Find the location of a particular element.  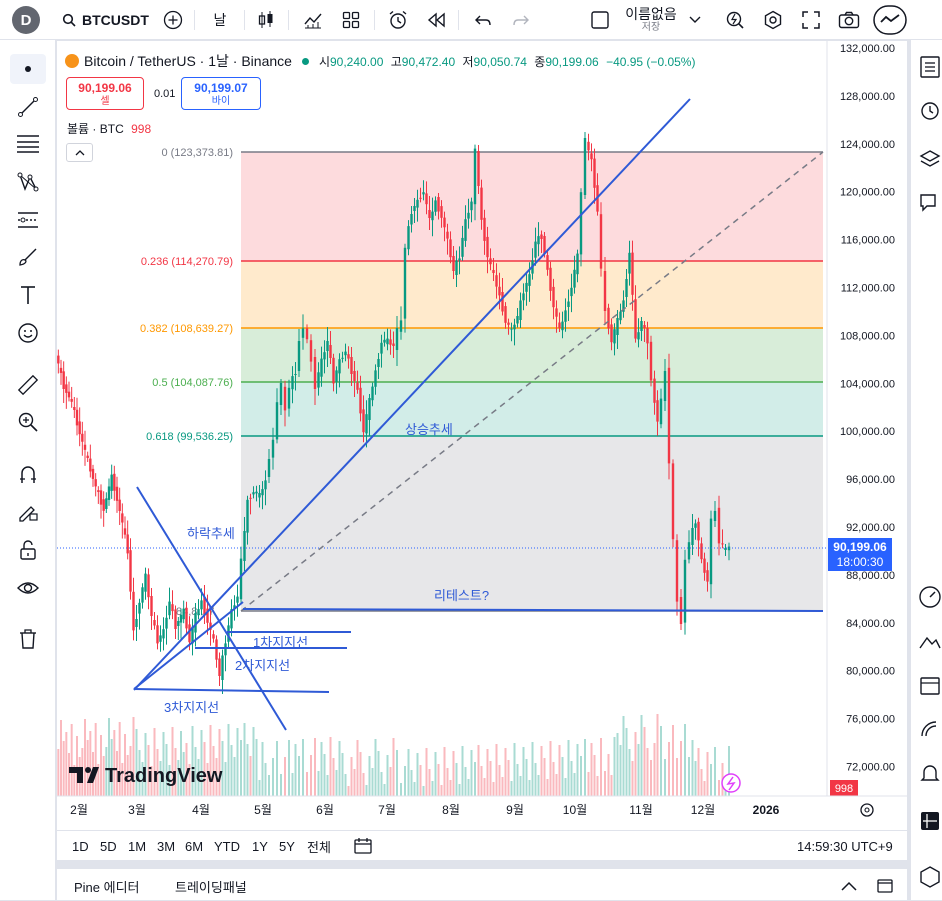

layouts-button is located at coordinates (351, 20).